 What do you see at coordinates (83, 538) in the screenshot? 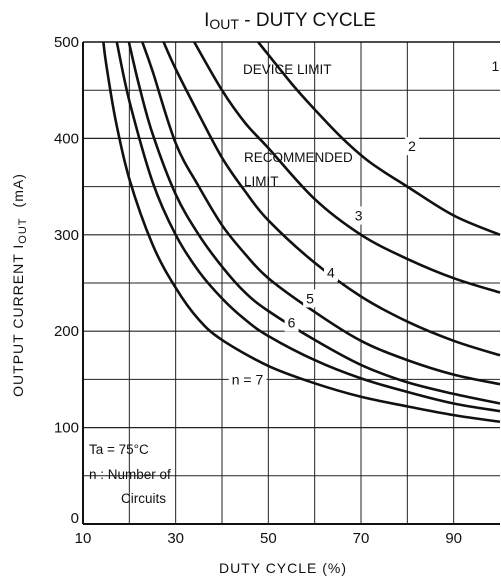
I see `x-tick-label: 10` at bounding box center [83, 538].